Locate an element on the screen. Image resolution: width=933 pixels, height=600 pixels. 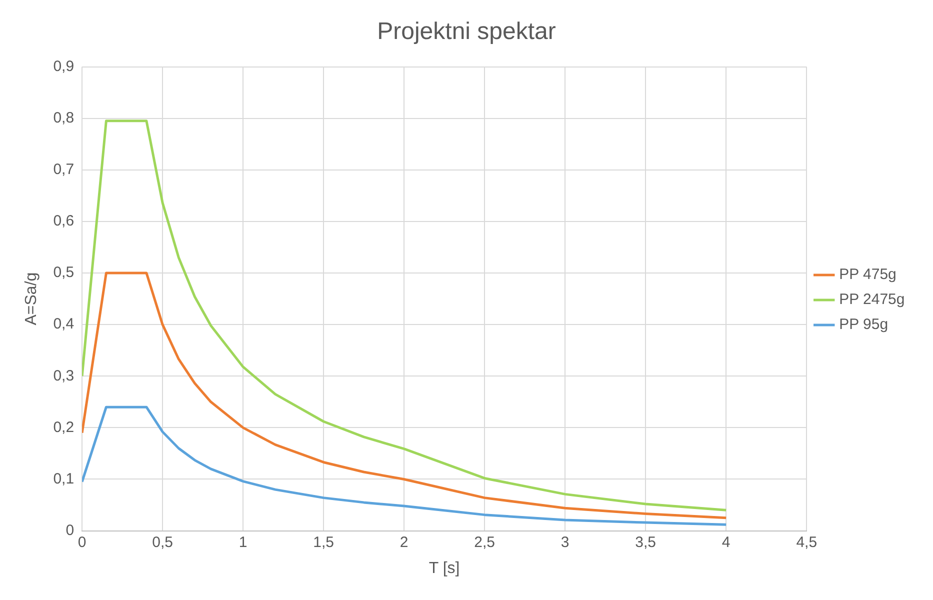
y-tick-label: 0,9 is located at coordinates (63, 66).